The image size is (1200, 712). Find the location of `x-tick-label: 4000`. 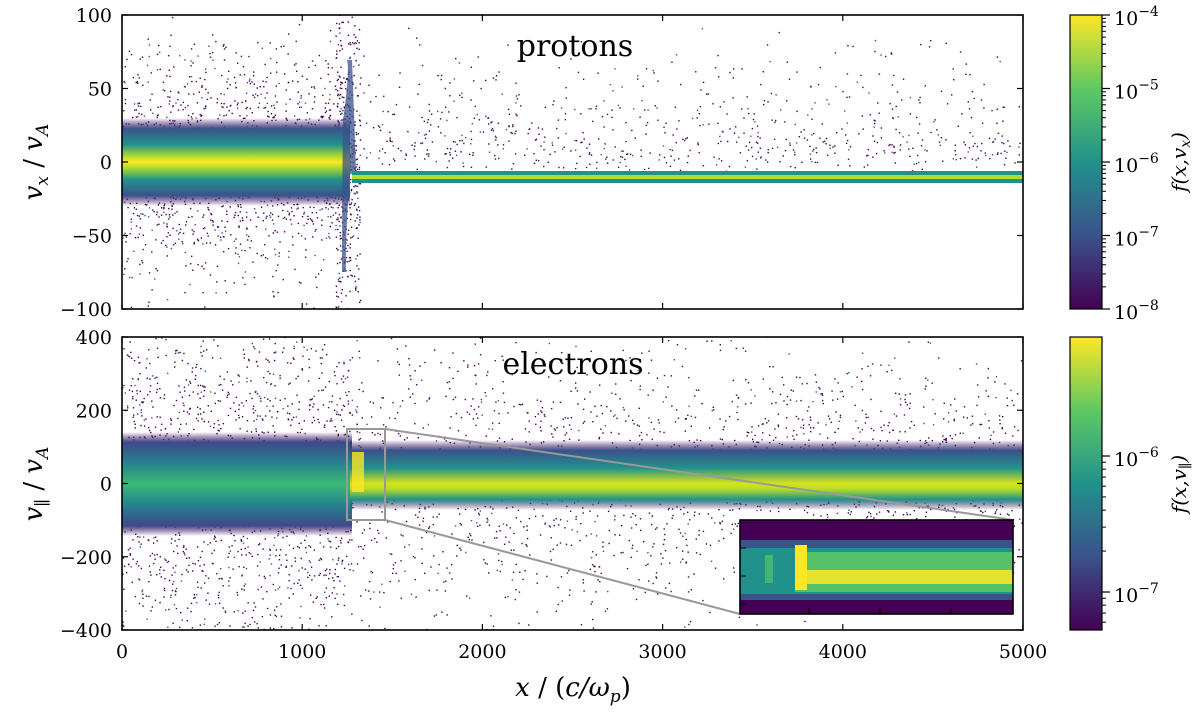

x-tick-label: 4000 is located at coordinates (843, 652).